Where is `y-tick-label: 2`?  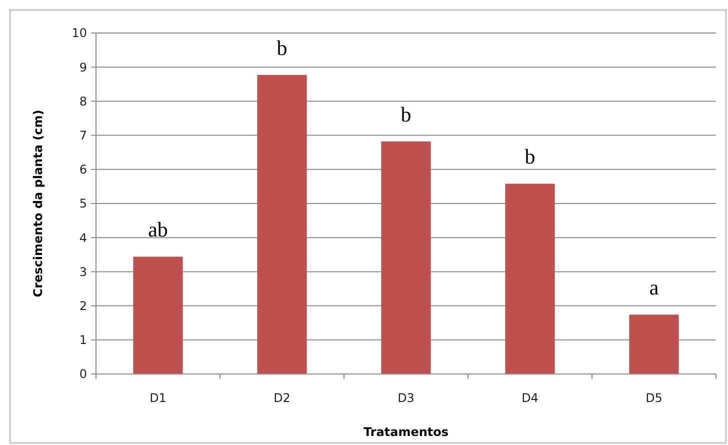 y-tick-label: 2 is located at coordinates (83, 306).